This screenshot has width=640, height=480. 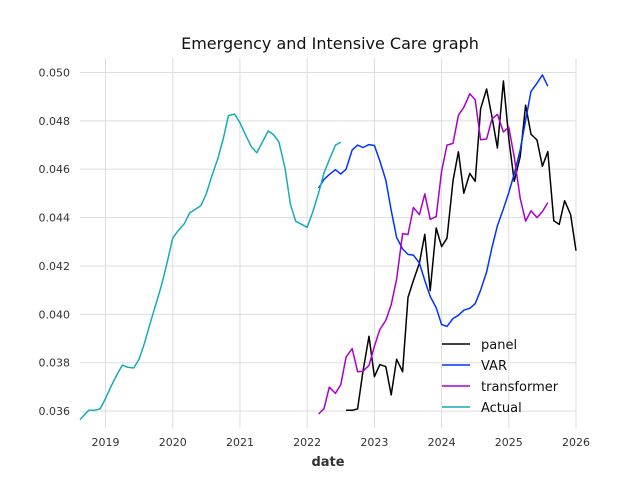 I want to click on y-tick-label: 0.044, so click(x=55, y=218).